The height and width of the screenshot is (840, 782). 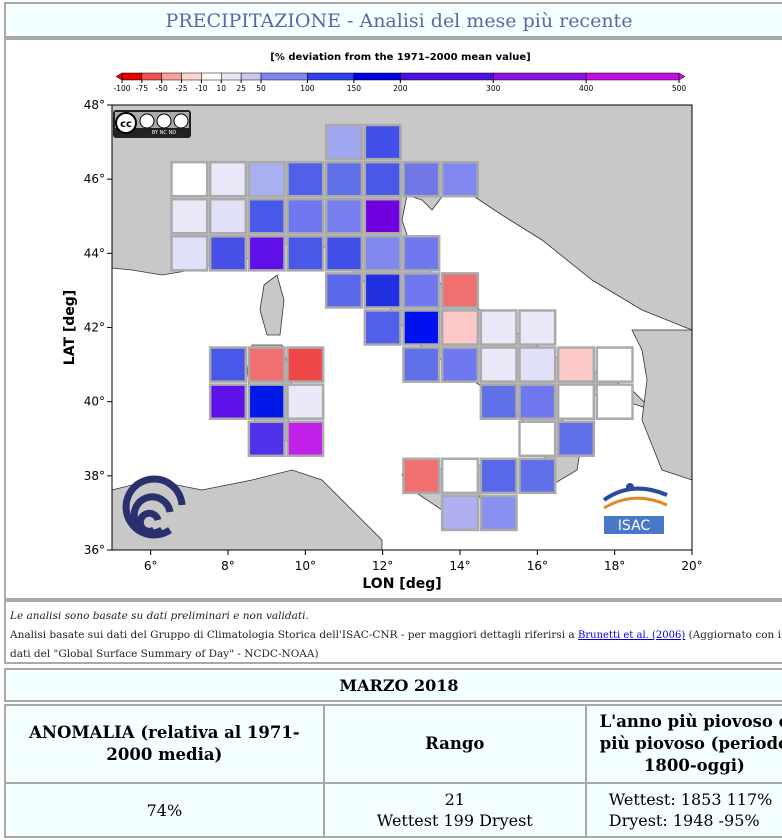 I want to click on colorbar-tick-label: 300, so click(x=493, y=88).